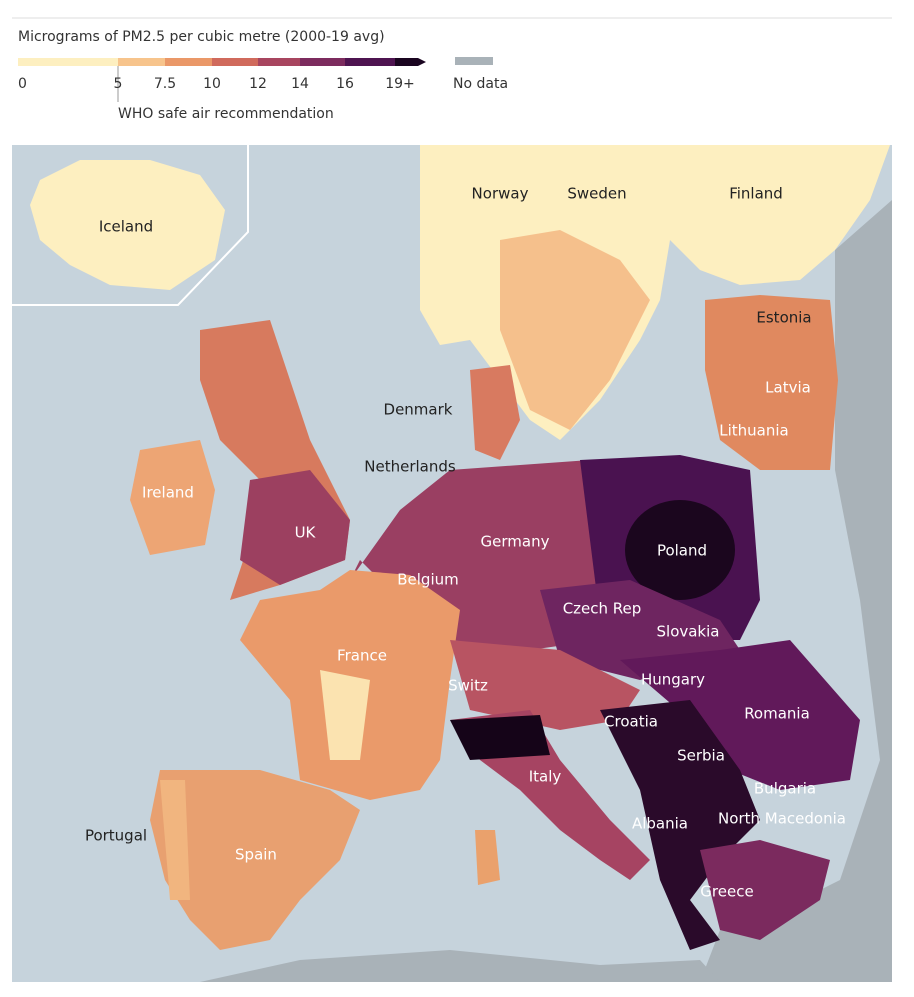 This screenshot has height=997, width=914. Describe the element at coordinates (168, 493) in the screenshot. I see `country-label: Ireland` at that location.